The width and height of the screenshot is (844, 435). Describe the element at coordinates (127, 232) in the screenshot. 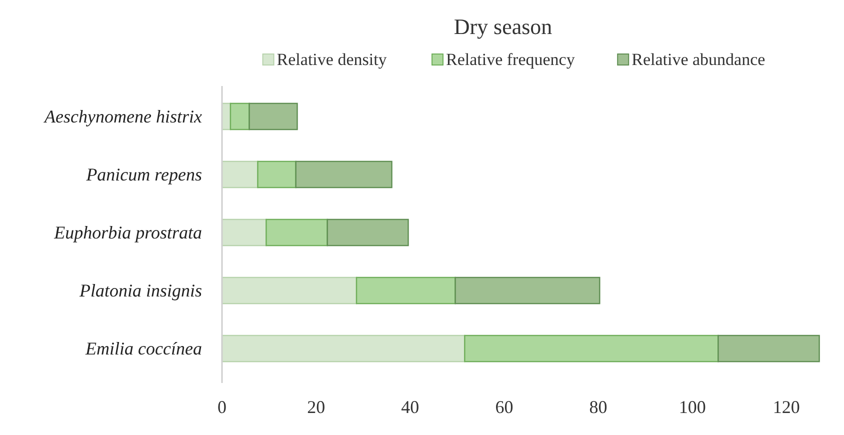

I see `y-tick-label: Euphorbia prostrata` at that location.